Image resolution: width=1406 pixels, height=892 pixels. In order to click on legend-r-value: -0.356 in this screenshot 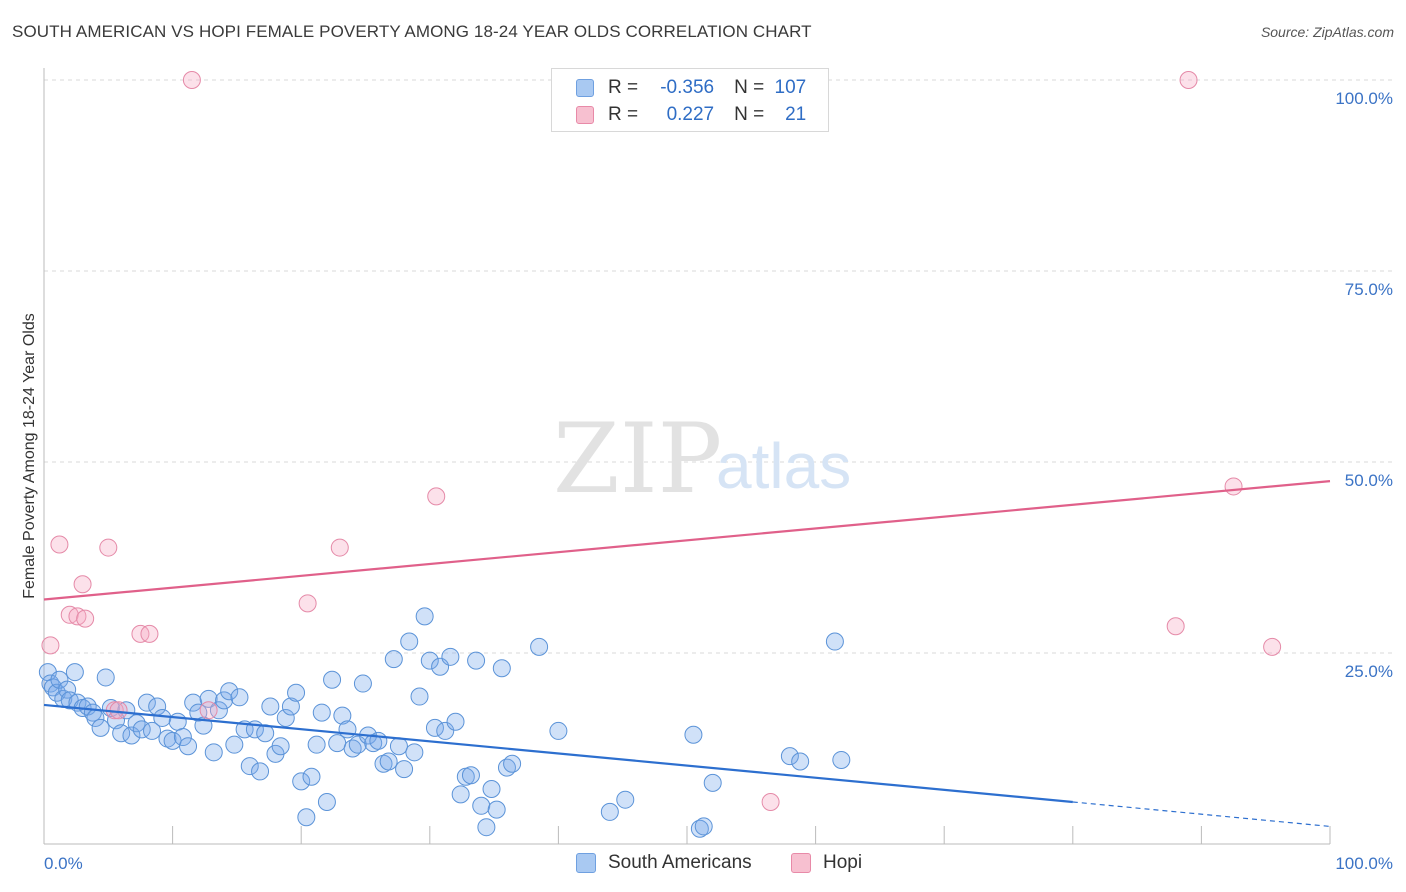, I will do `click(687, 87)`.